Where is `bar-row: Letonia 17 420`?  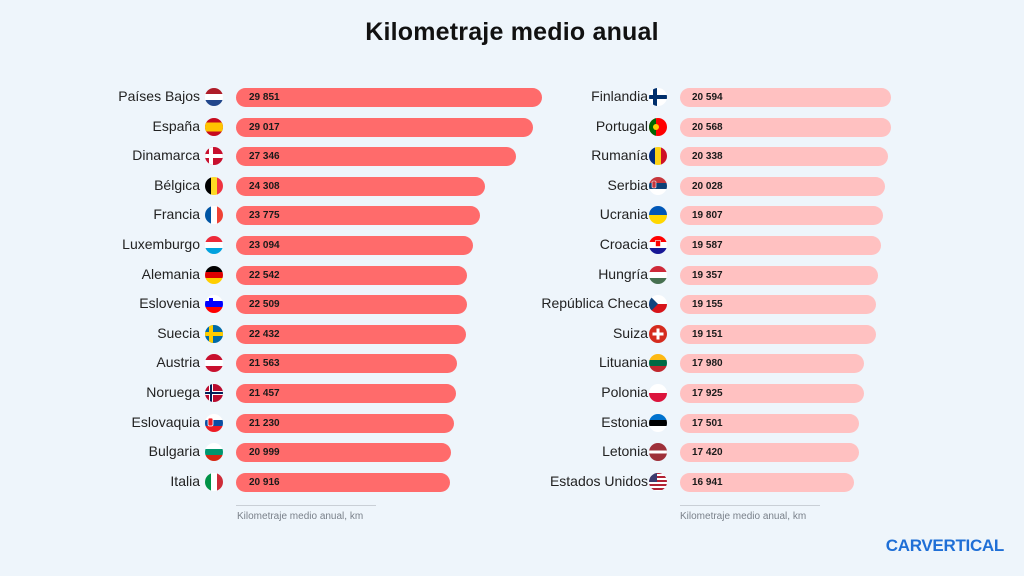
bar-row: Letonia 17 420 is located at coordinates (730, 452).